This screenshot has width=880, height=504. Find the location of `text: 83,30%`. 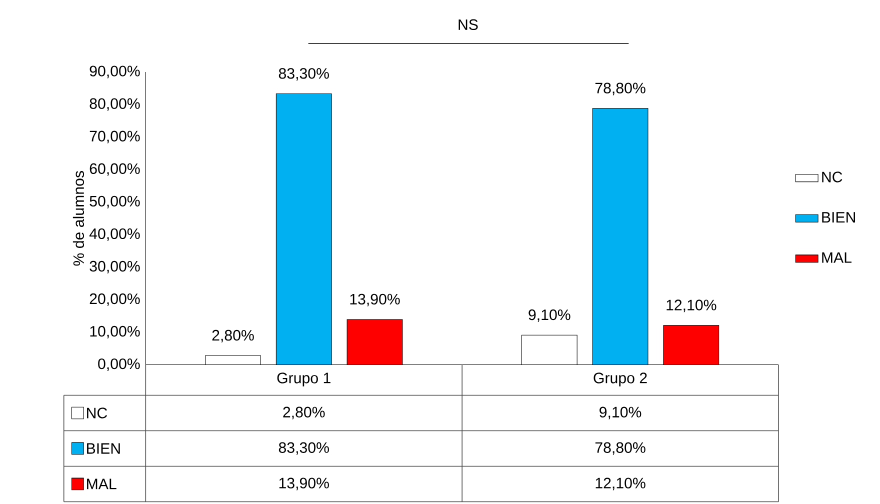

text: 83,30% is located at coordinates (303, 74).